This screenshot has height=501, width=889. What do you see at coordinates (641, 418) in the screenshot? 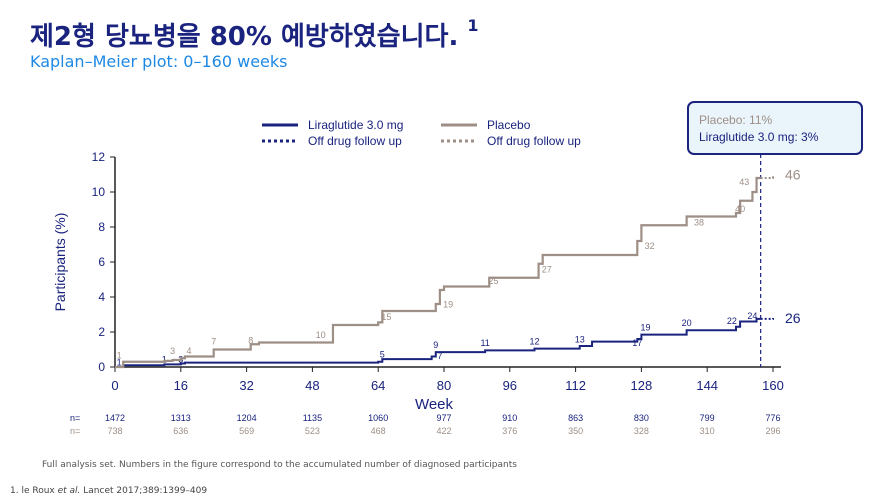
I see `at-risk-liraglutide: 830` at bounding box center [641, 418].